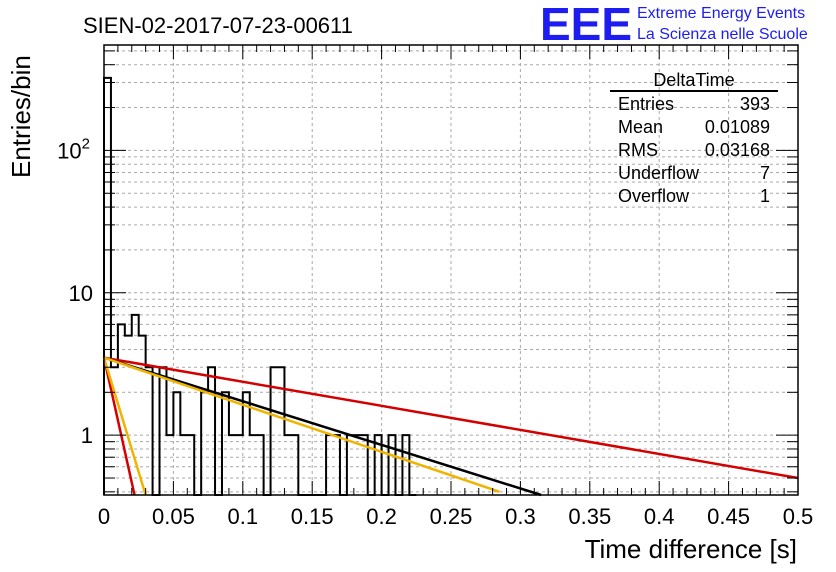 The height and width of the screenshot is (572, 836). What do you see at coordinates (691, 549) in the screenshot?
I see `x-axis-title: Time difference [s]` at bounding box center [691, 549].